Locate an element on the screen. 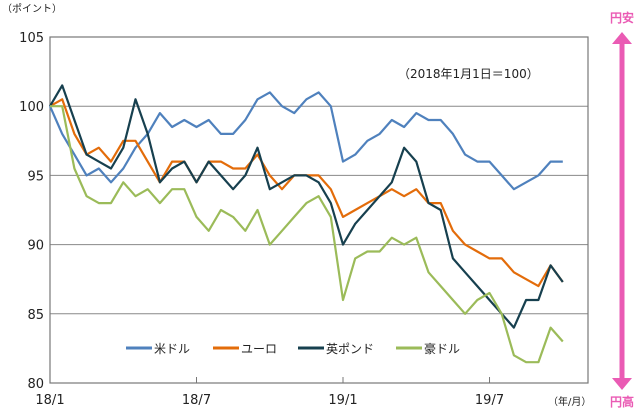 This screenshot has height=415, width=640. y-tick-label: 95 is located at coordinates (35, 176).